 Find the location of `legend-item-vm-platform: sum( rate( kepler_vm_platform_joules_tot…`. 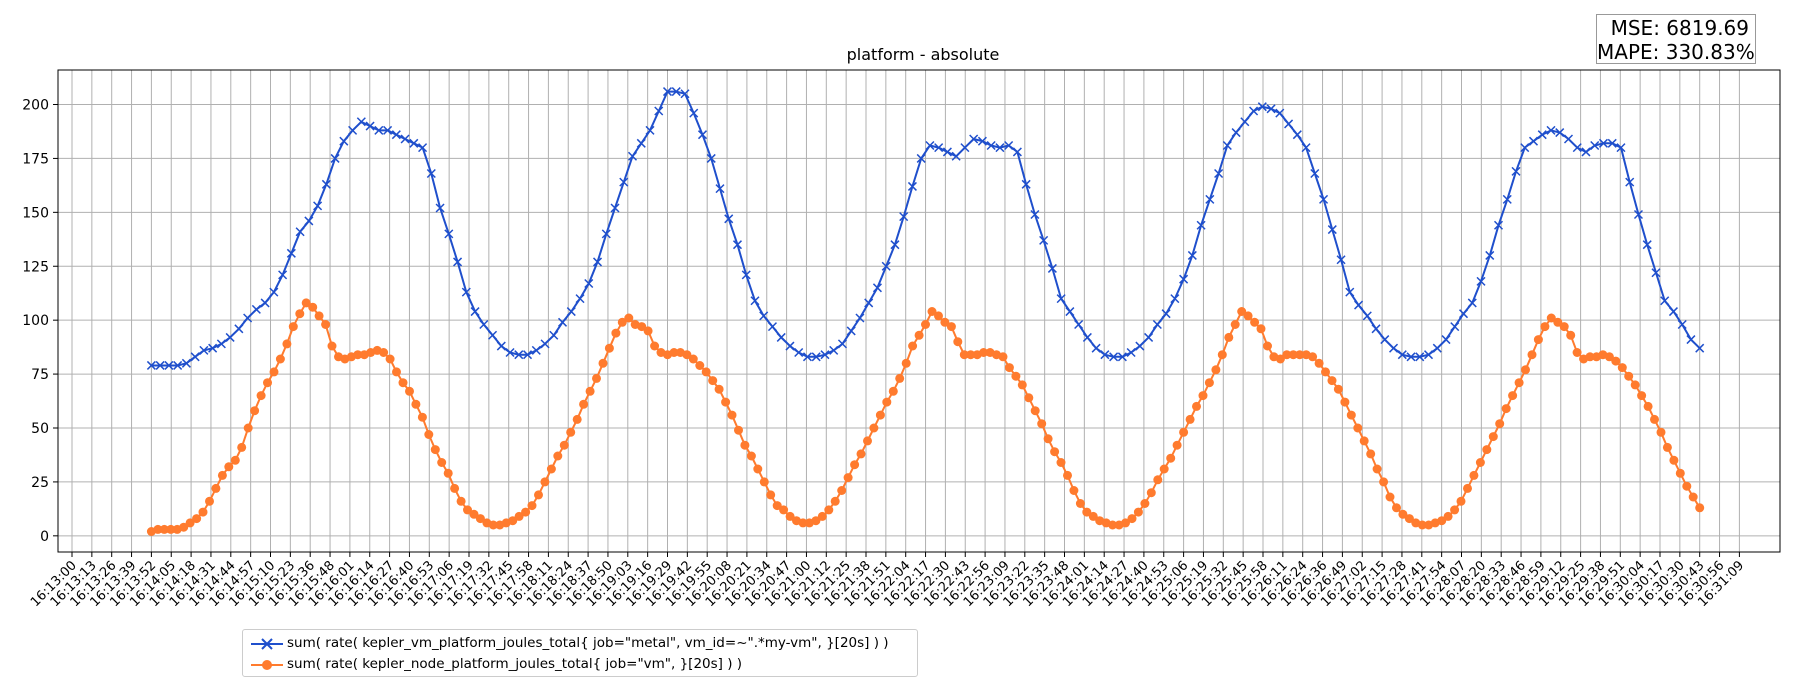

legend-item-vm-platform: sum( rate( kepler_vm_platform_joules_tot… is located at coordinates (578, 644).